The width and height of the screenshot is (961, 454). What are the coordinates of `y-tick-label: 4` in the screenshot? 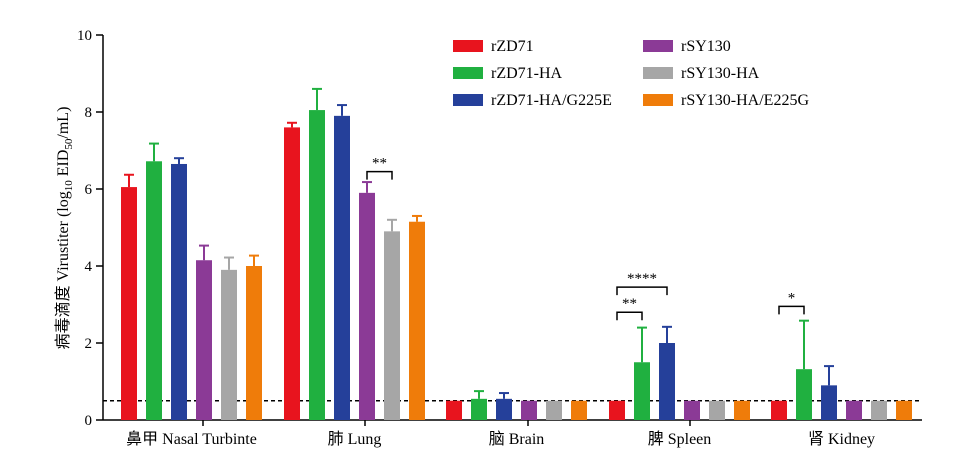 It's located at (89, 267).